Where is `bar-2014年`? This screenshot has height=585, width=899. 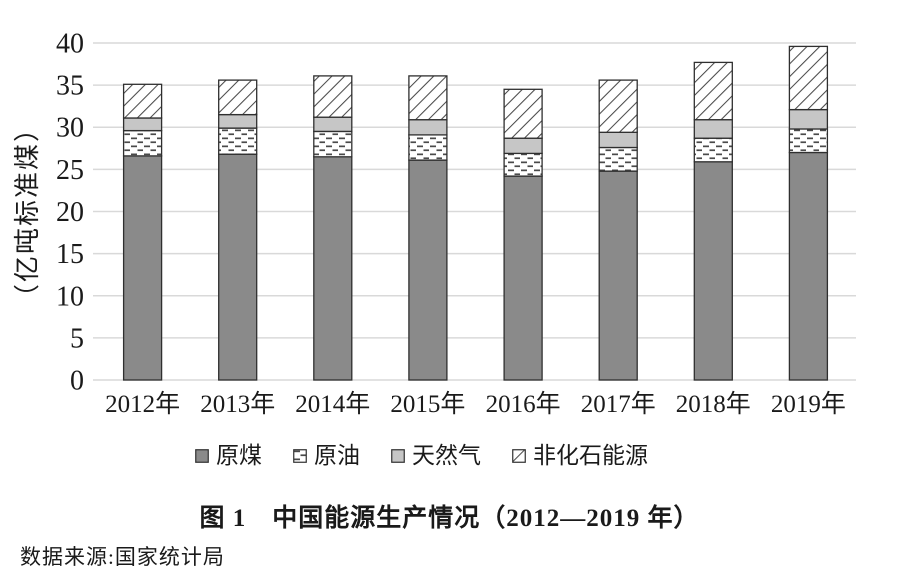
bar-2014年 is located at coordinates (333, 228).